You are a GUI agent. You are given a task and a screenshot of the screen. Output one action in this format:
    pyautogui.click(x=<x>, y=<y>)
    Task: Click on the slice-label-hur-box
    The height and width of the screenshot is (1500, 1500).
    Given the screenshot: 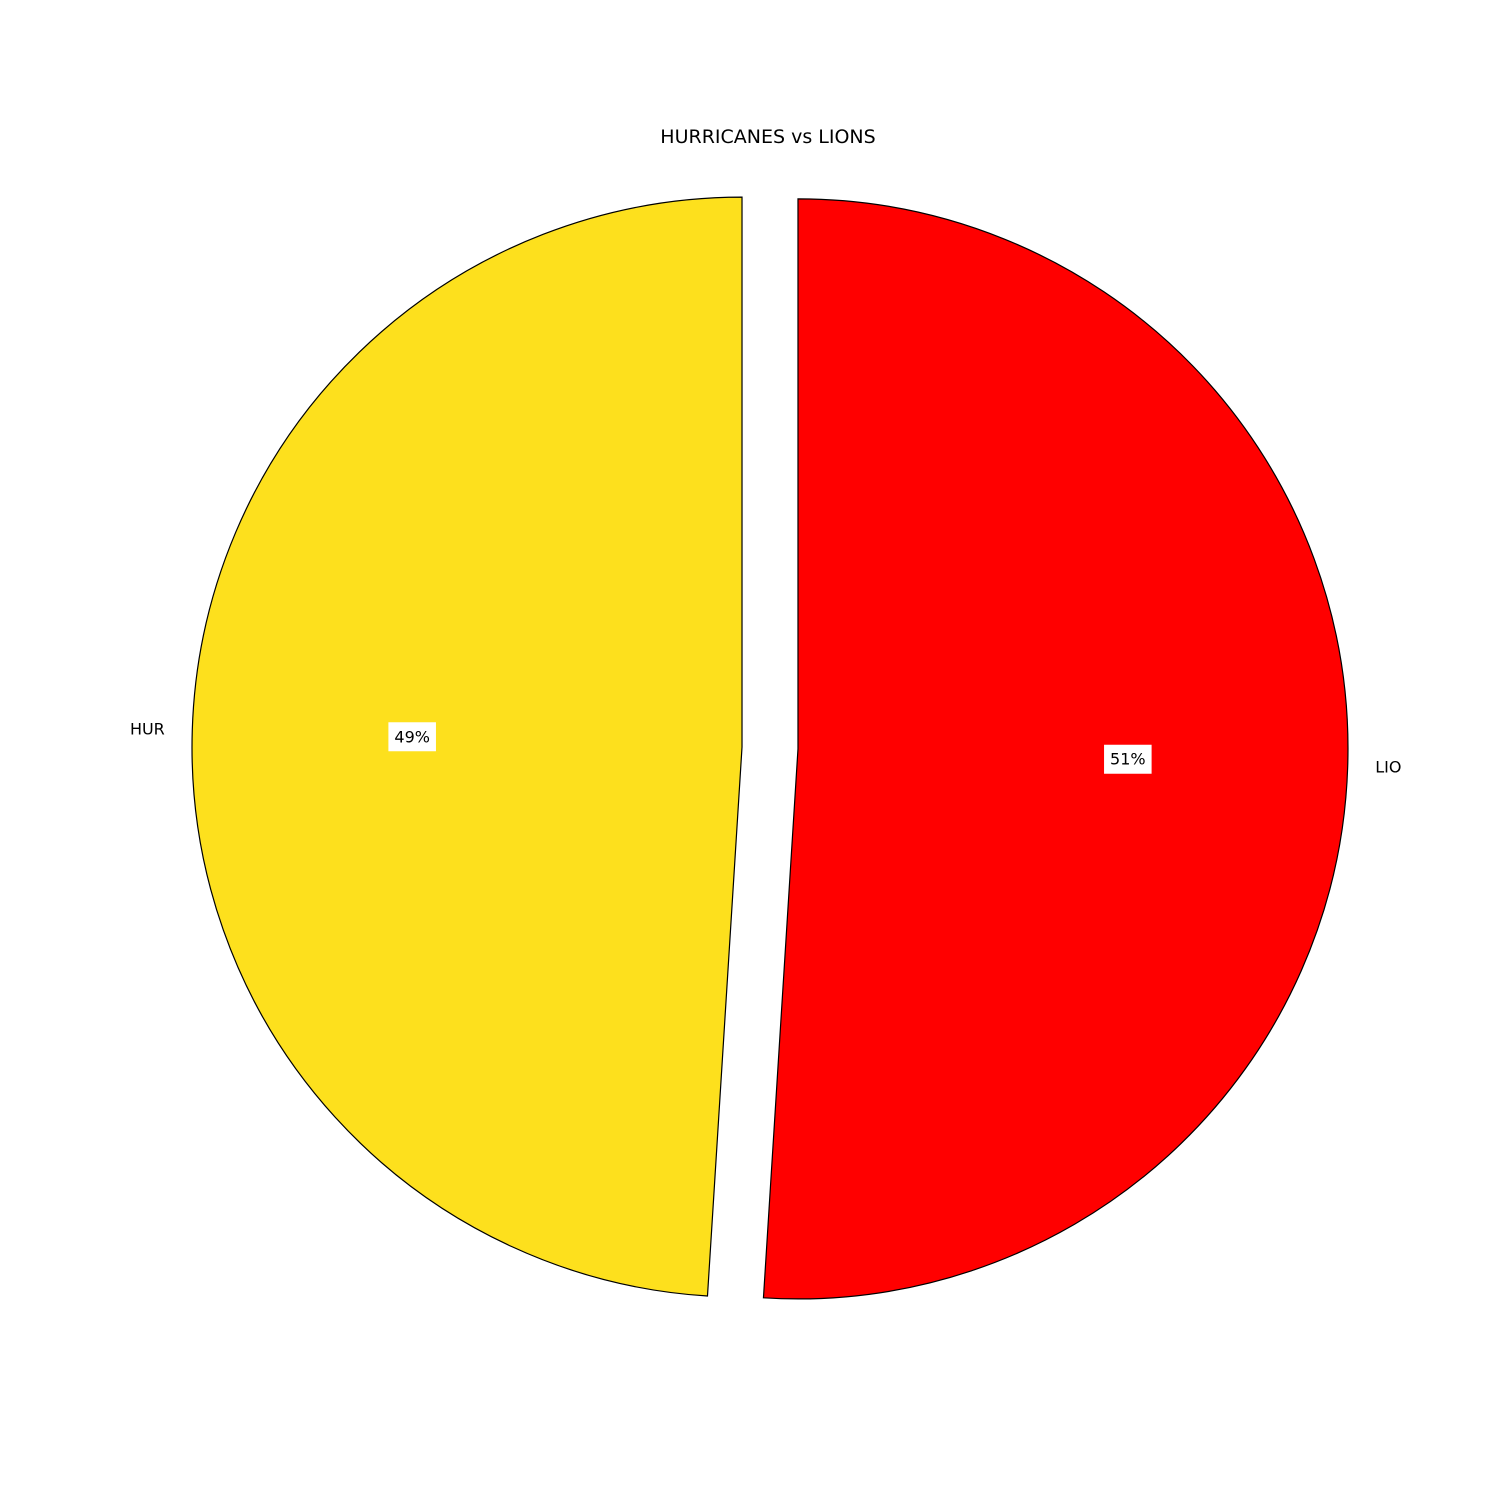 What is the action you would take?
    pyautogui.click(x=147, y=729)
    